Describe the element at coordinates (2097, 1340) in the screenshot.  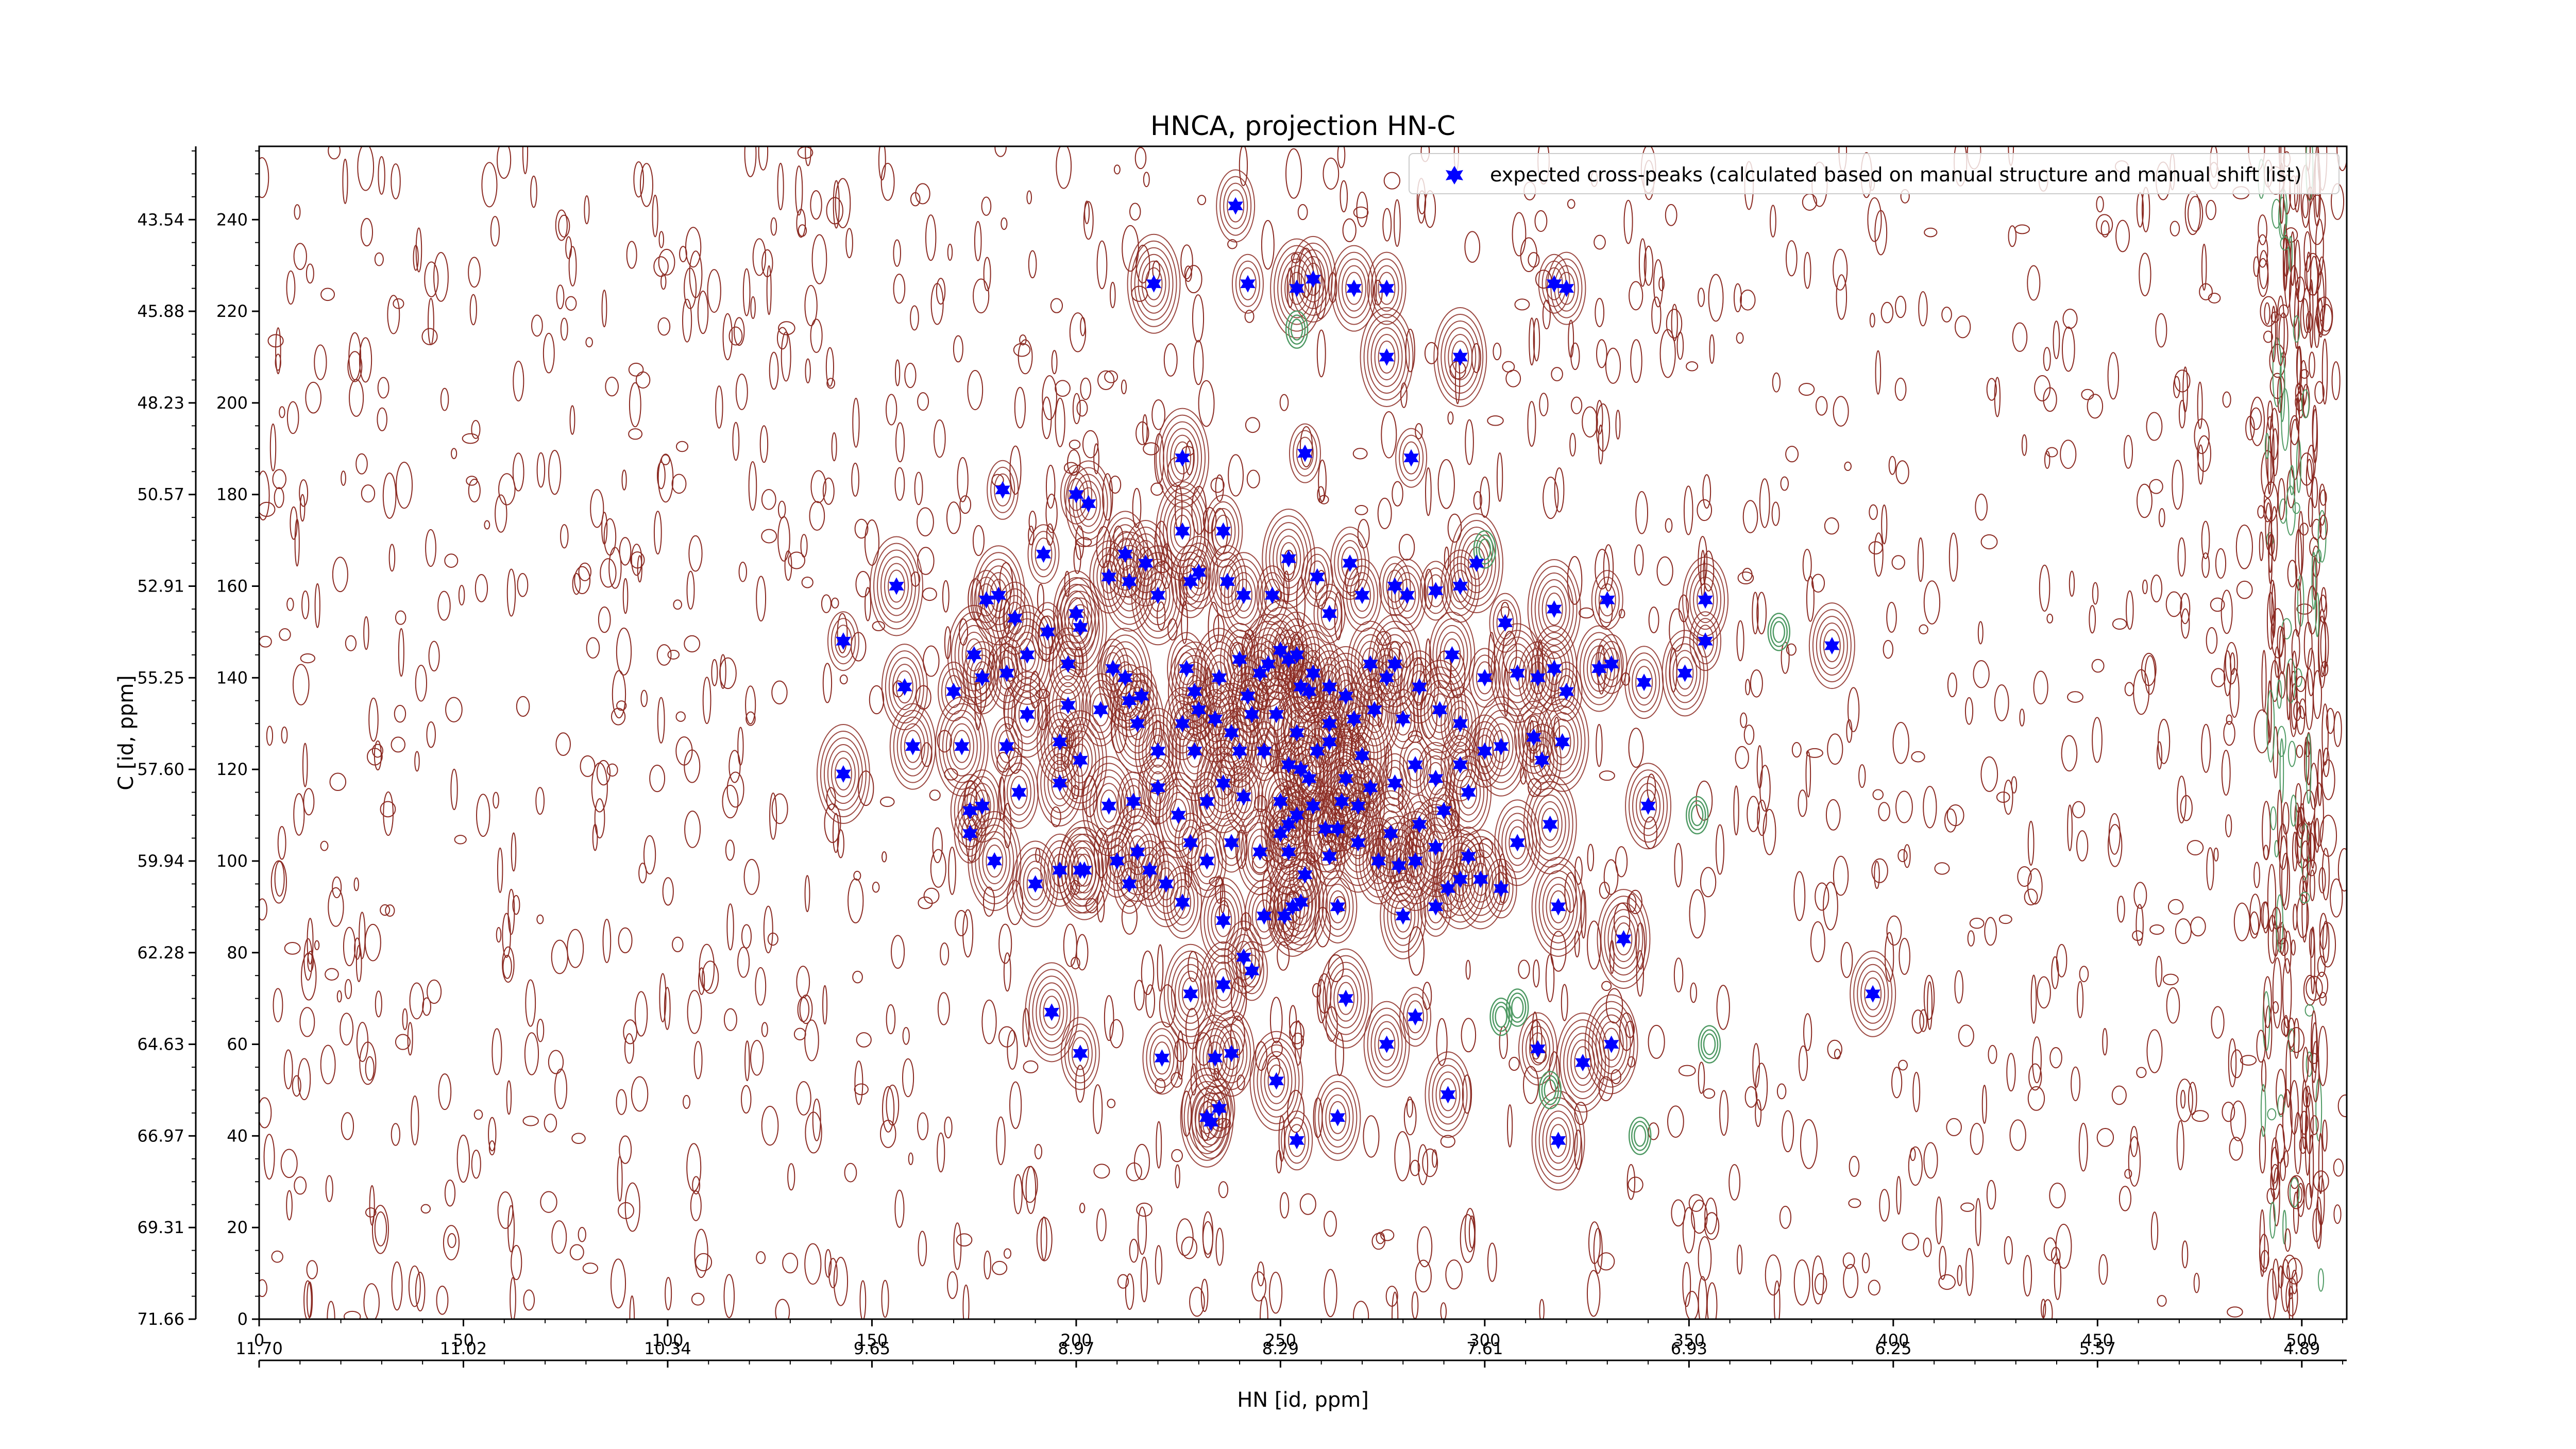
I see `x-tick-label: 450` at that location.